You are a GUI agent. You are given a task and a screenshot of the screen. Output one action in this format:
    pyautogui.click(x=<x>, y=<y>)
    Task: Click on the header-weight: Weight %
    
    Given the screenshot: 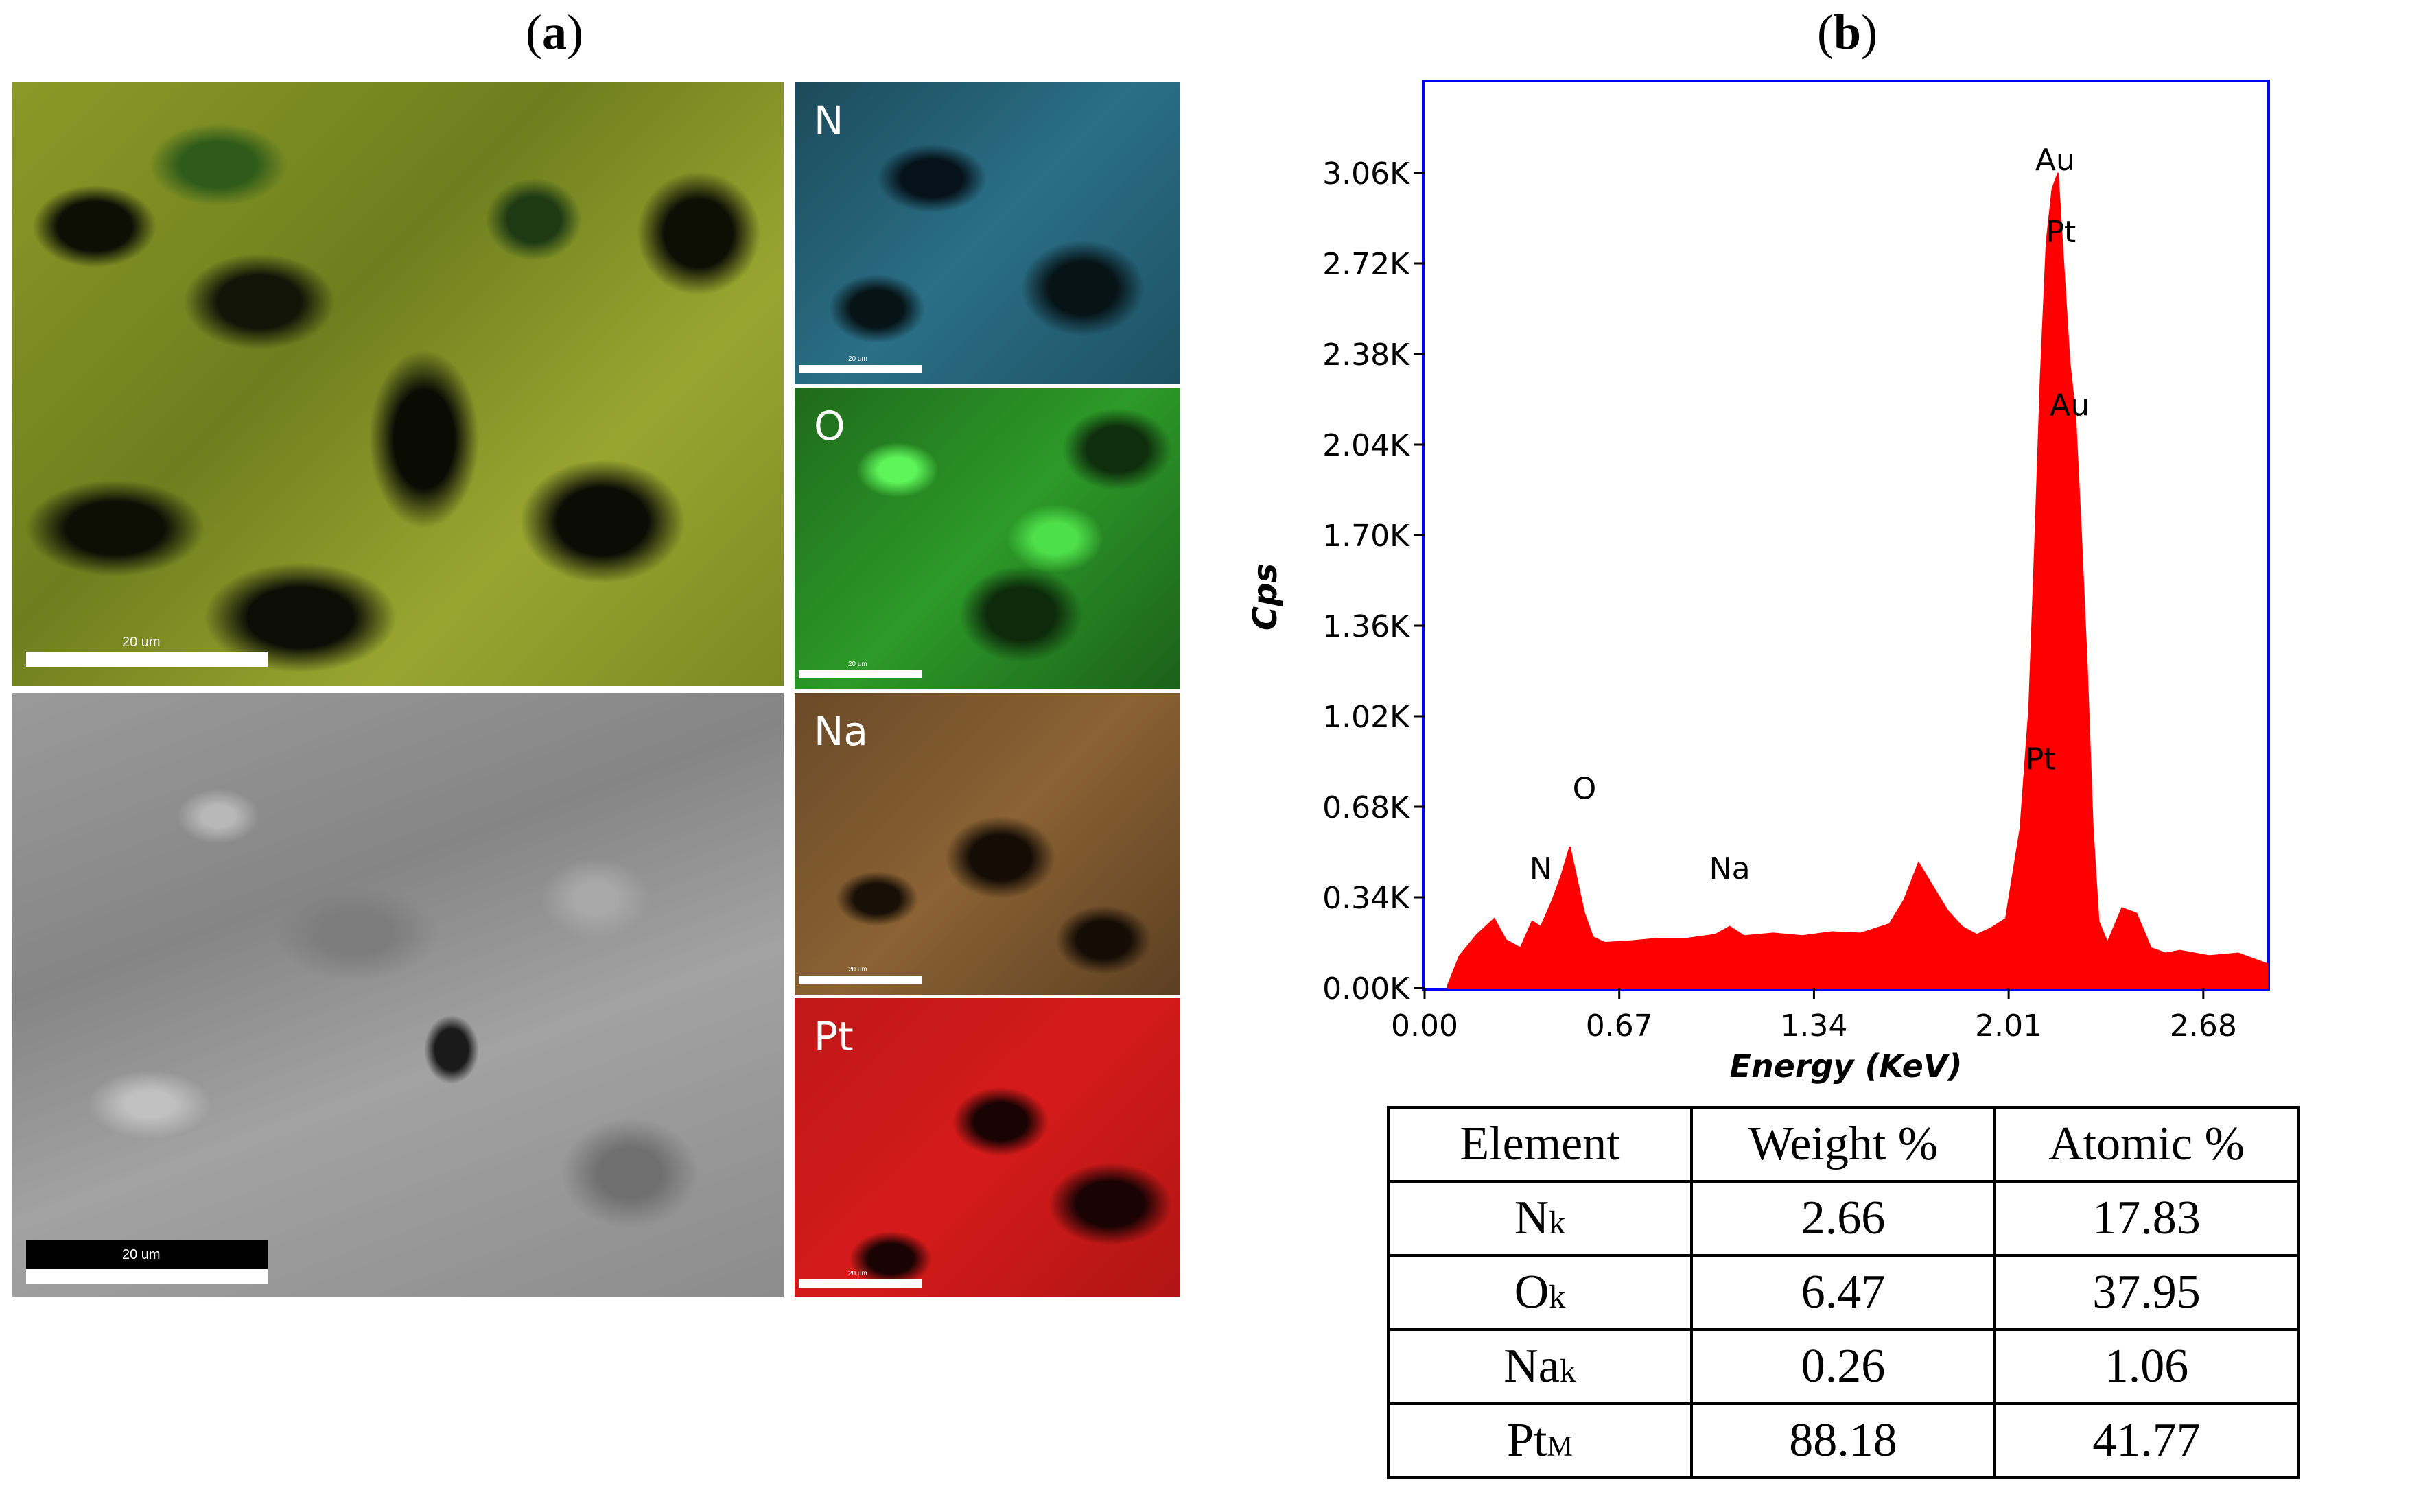 What is the action you would take?
    pyautogui.click(x=1843, y=1145)
    